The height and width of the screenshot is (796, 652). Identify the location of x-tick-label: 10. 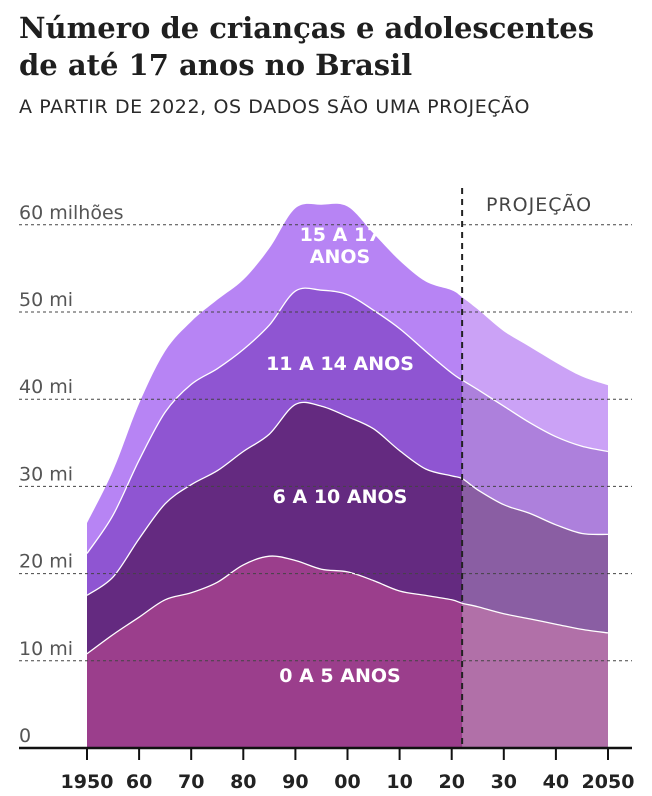
(399, 782).